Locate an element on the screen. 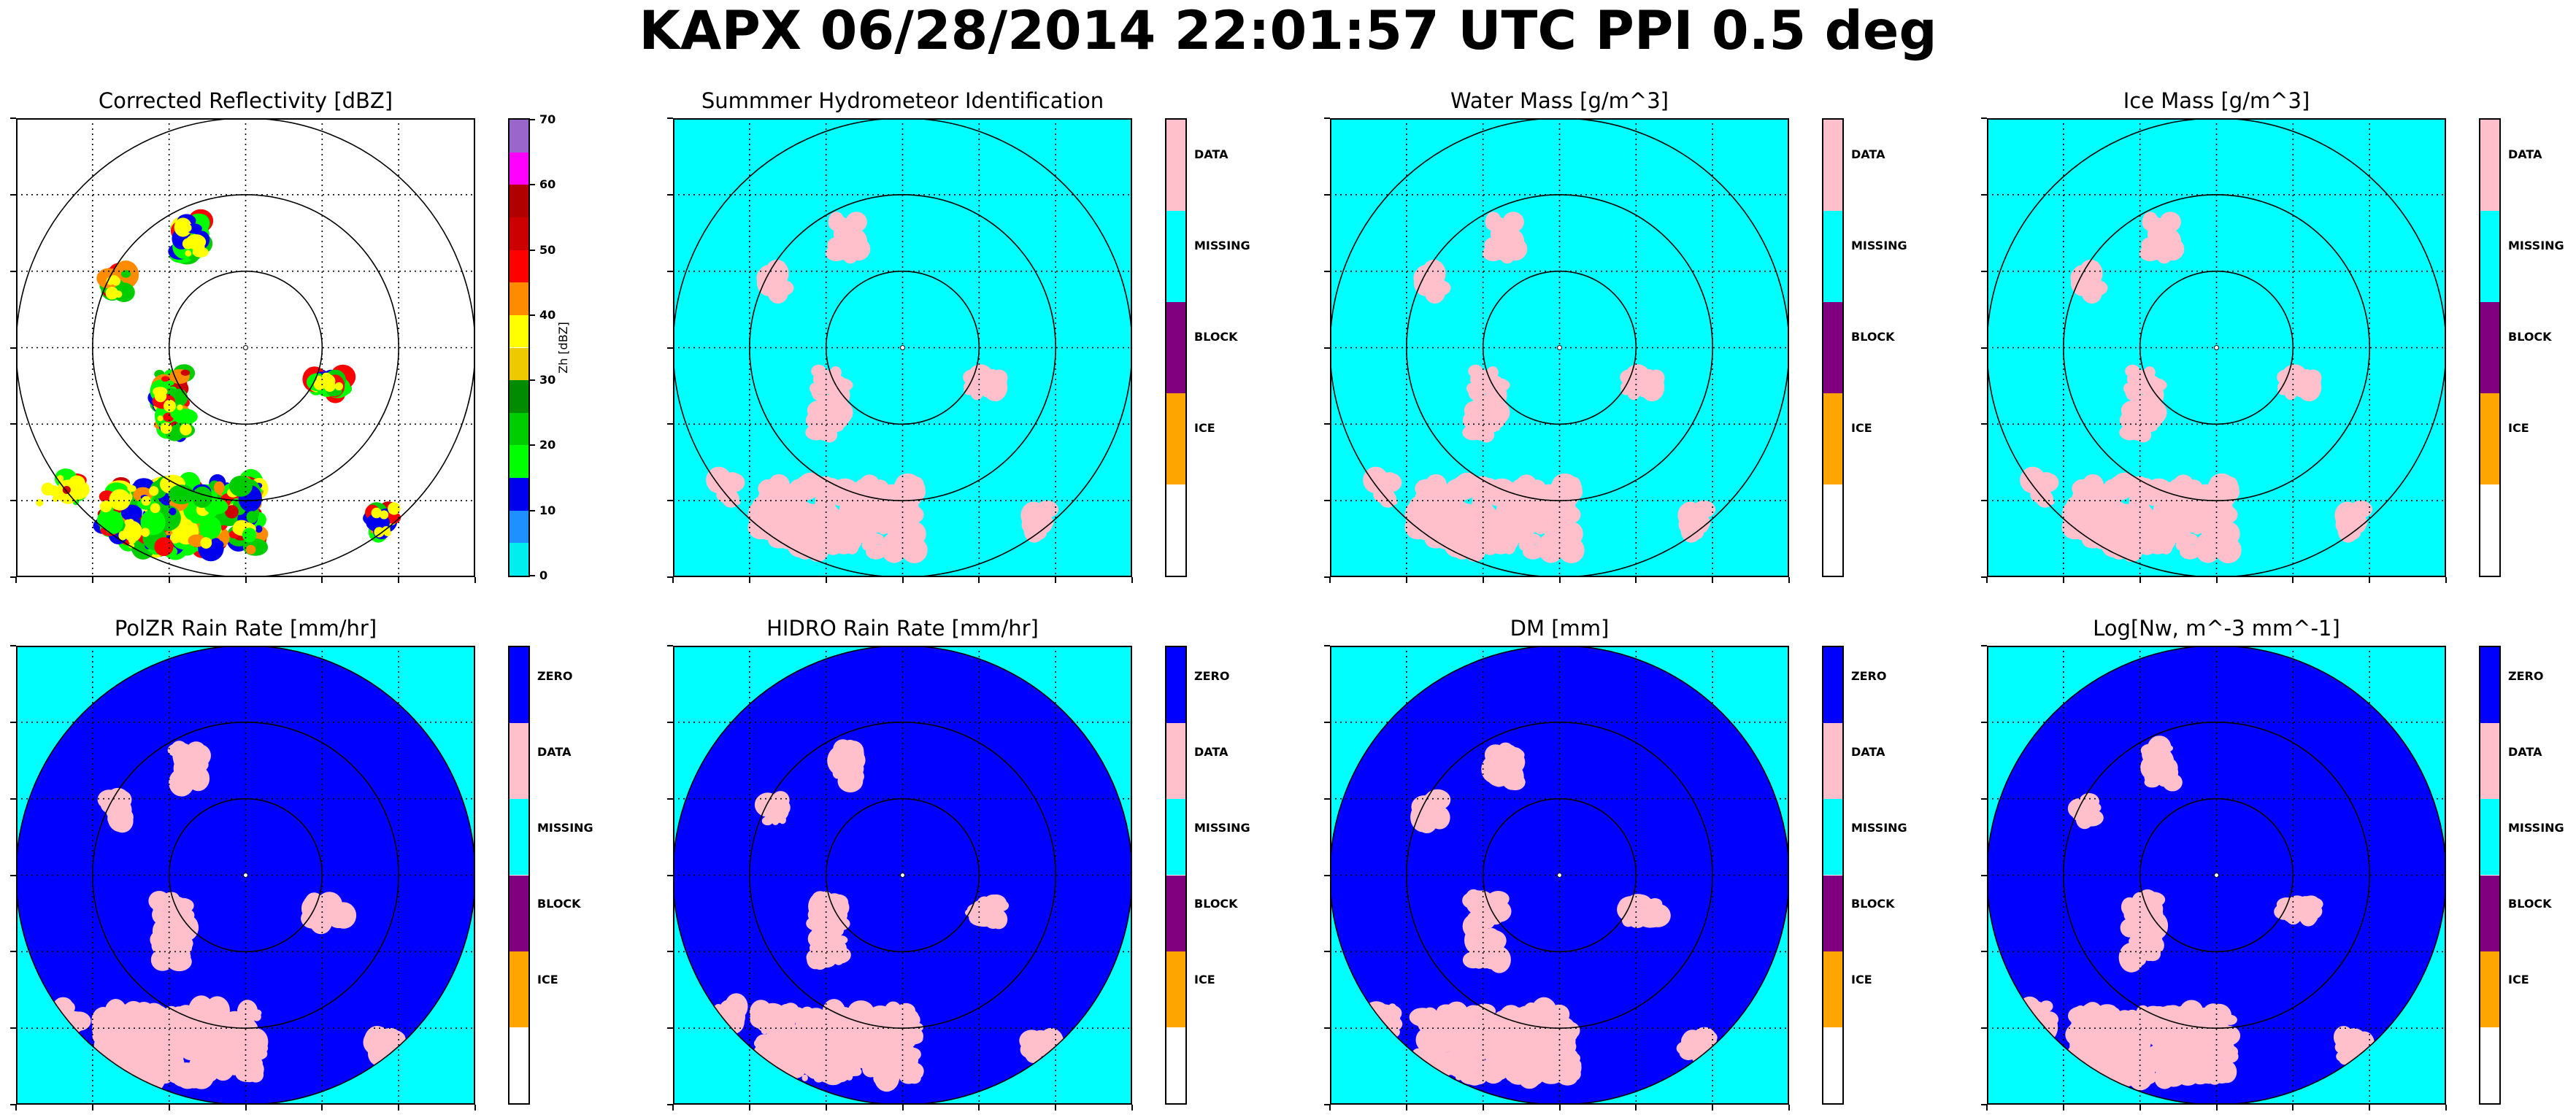  colorbar-tick-label: 60 is located at coordinates (547, 184).